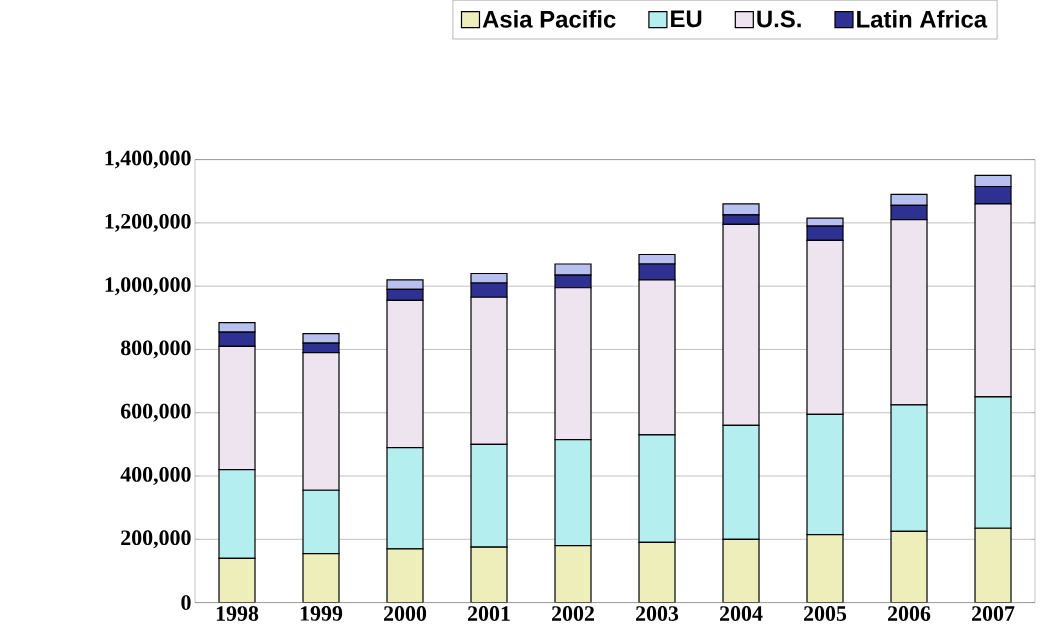 The image size is (1063, 643). I want to click on y-tick-label: 400,000, so click(155, 476).